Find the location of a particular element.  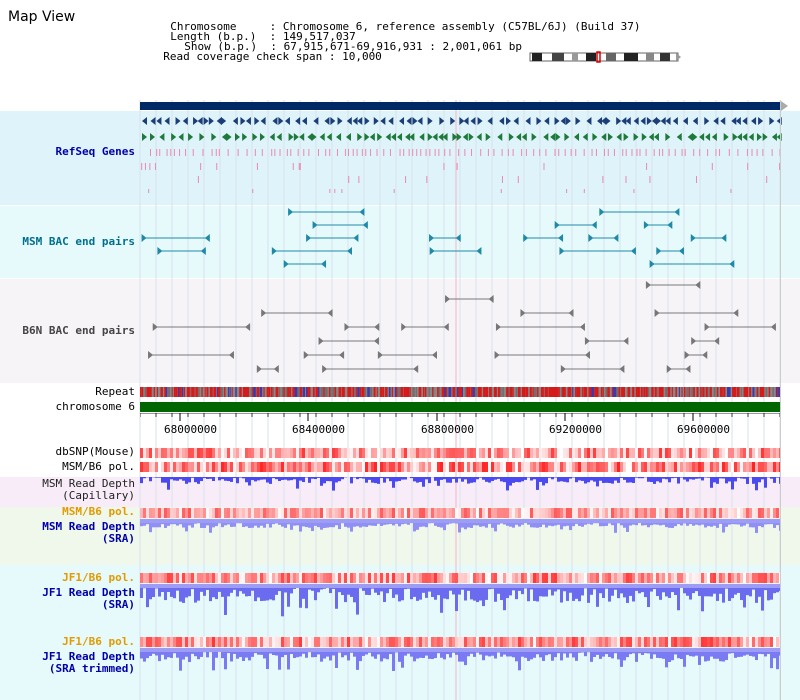

jf1-read-depth-line1: JF1 Read Depth is located at coordinates (88, 592).